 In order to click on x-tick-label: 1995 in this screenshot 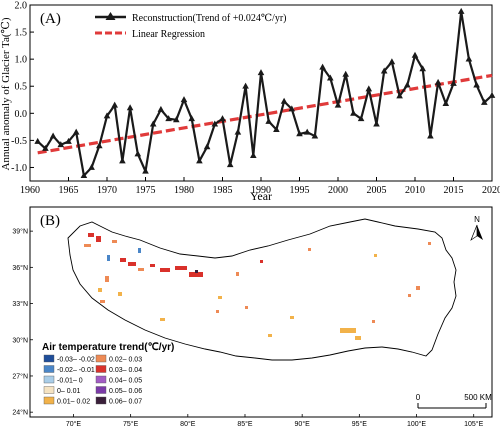, I will do `click(300, 190)`.